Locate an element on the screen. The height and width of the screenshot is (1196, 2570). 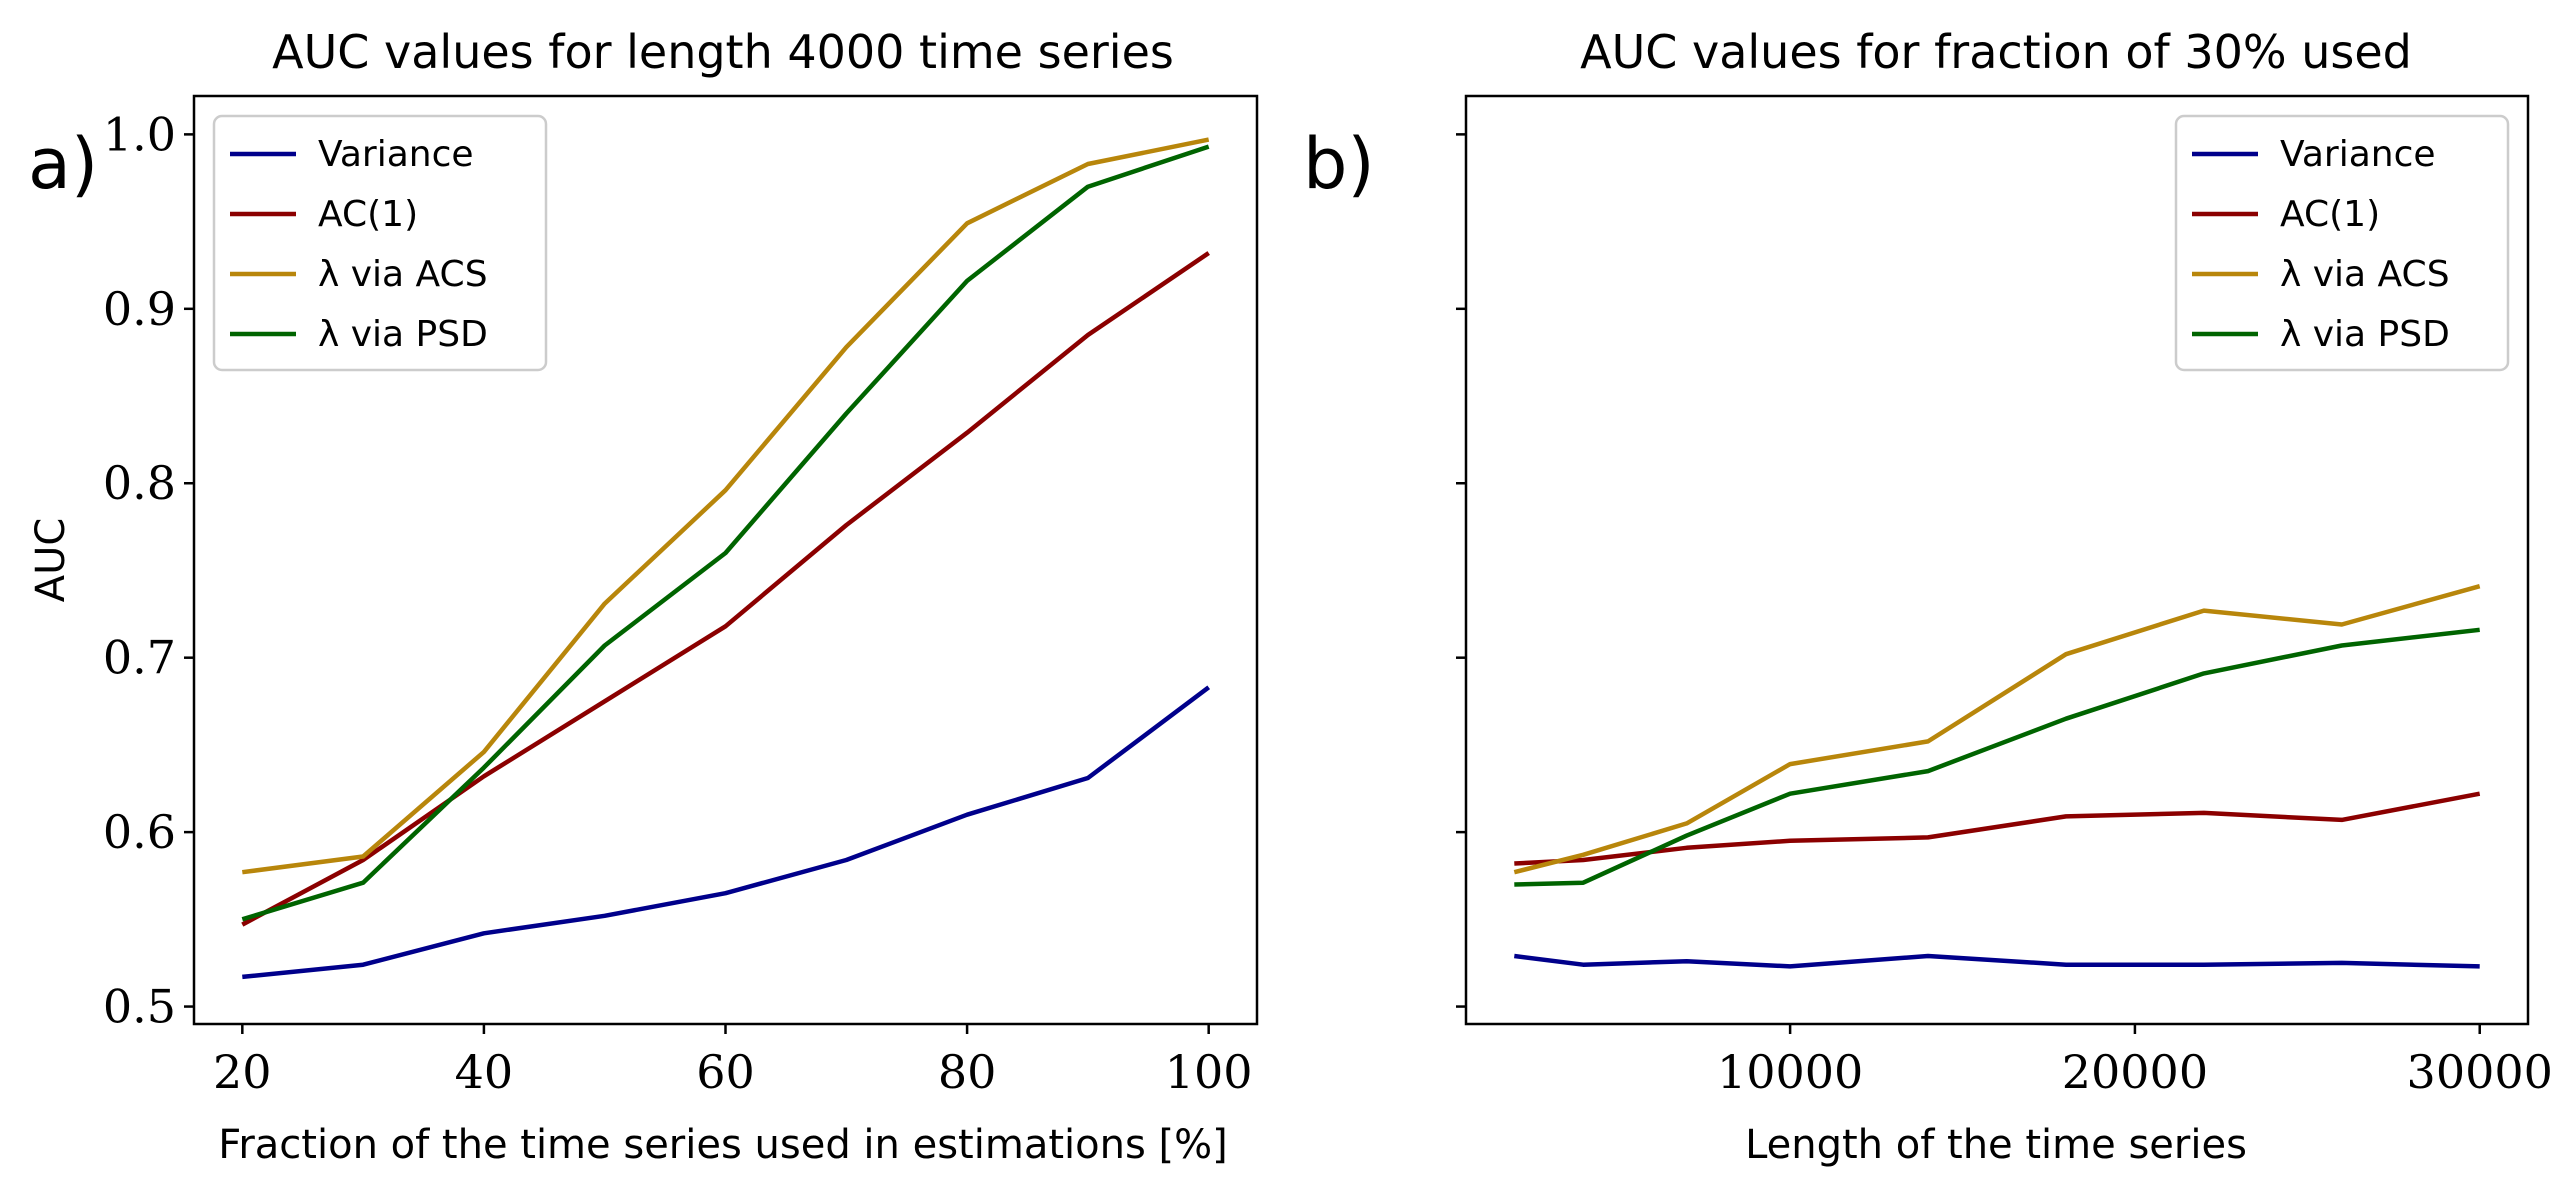
panel-a-legend-box is located at coordinates (380, 243).